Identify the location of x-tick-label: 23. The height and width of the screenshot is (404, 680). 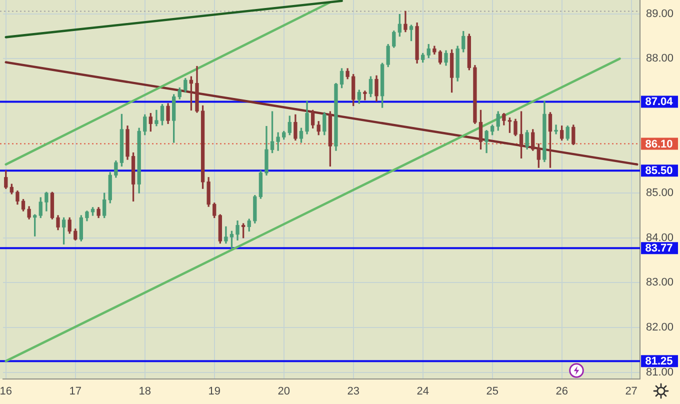
(353, 392).